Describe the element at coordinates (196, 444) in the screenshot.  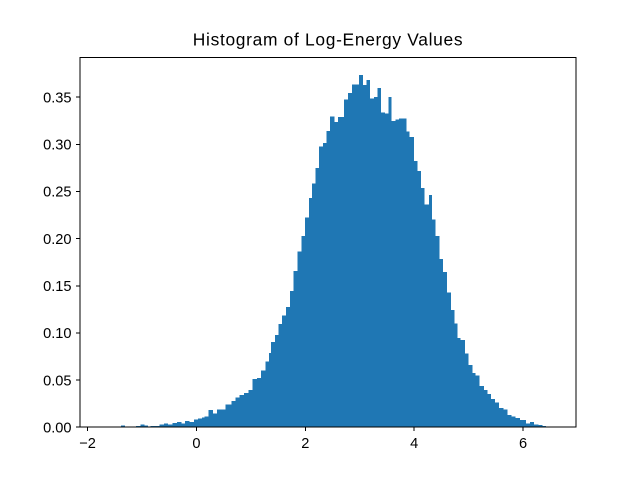
I see `svg-text: 0` at that location.